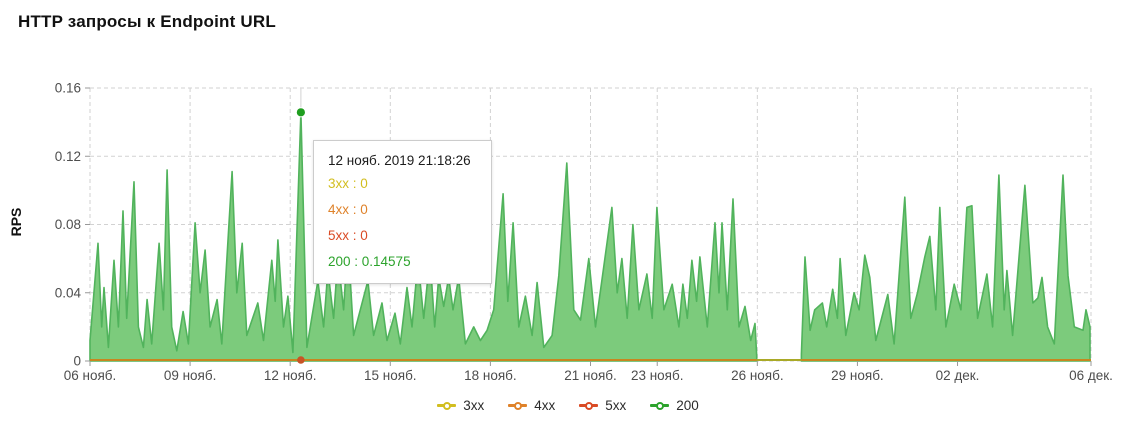 This screenshot has width=1136, height=430. Describe the element at coordinates (348, 209) in the screenshot. I see `tooltip-line-4xx: 4xx : 0` at that location.